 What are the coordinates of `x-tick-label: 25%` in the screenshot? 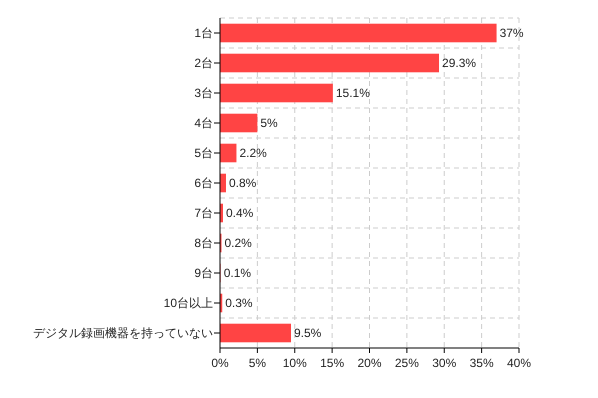 It's located at (407, 363).